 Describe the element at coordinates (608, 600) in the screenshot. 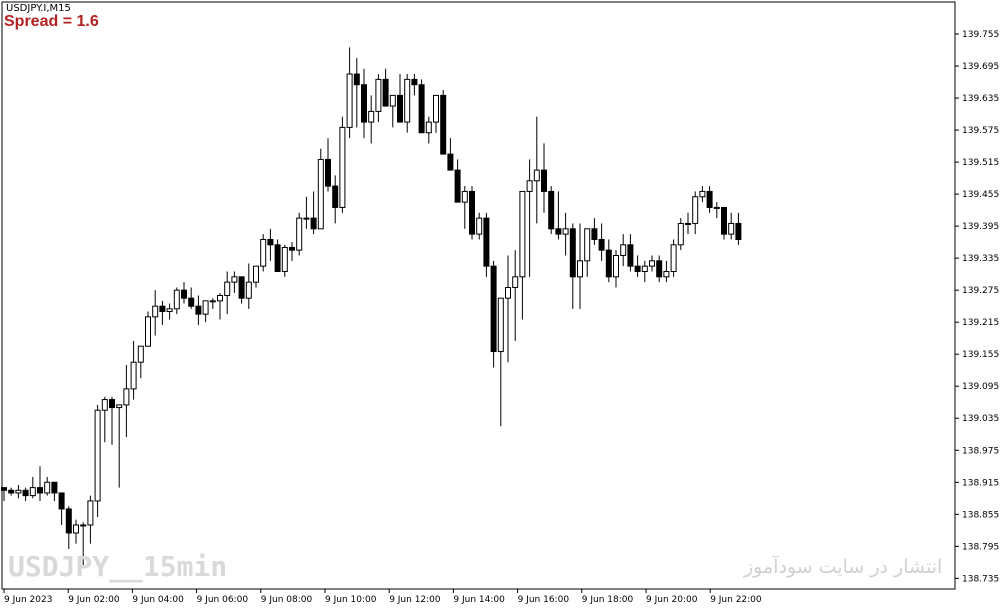

I see `time-tick-label: 9 Jun 18:00` at that location.